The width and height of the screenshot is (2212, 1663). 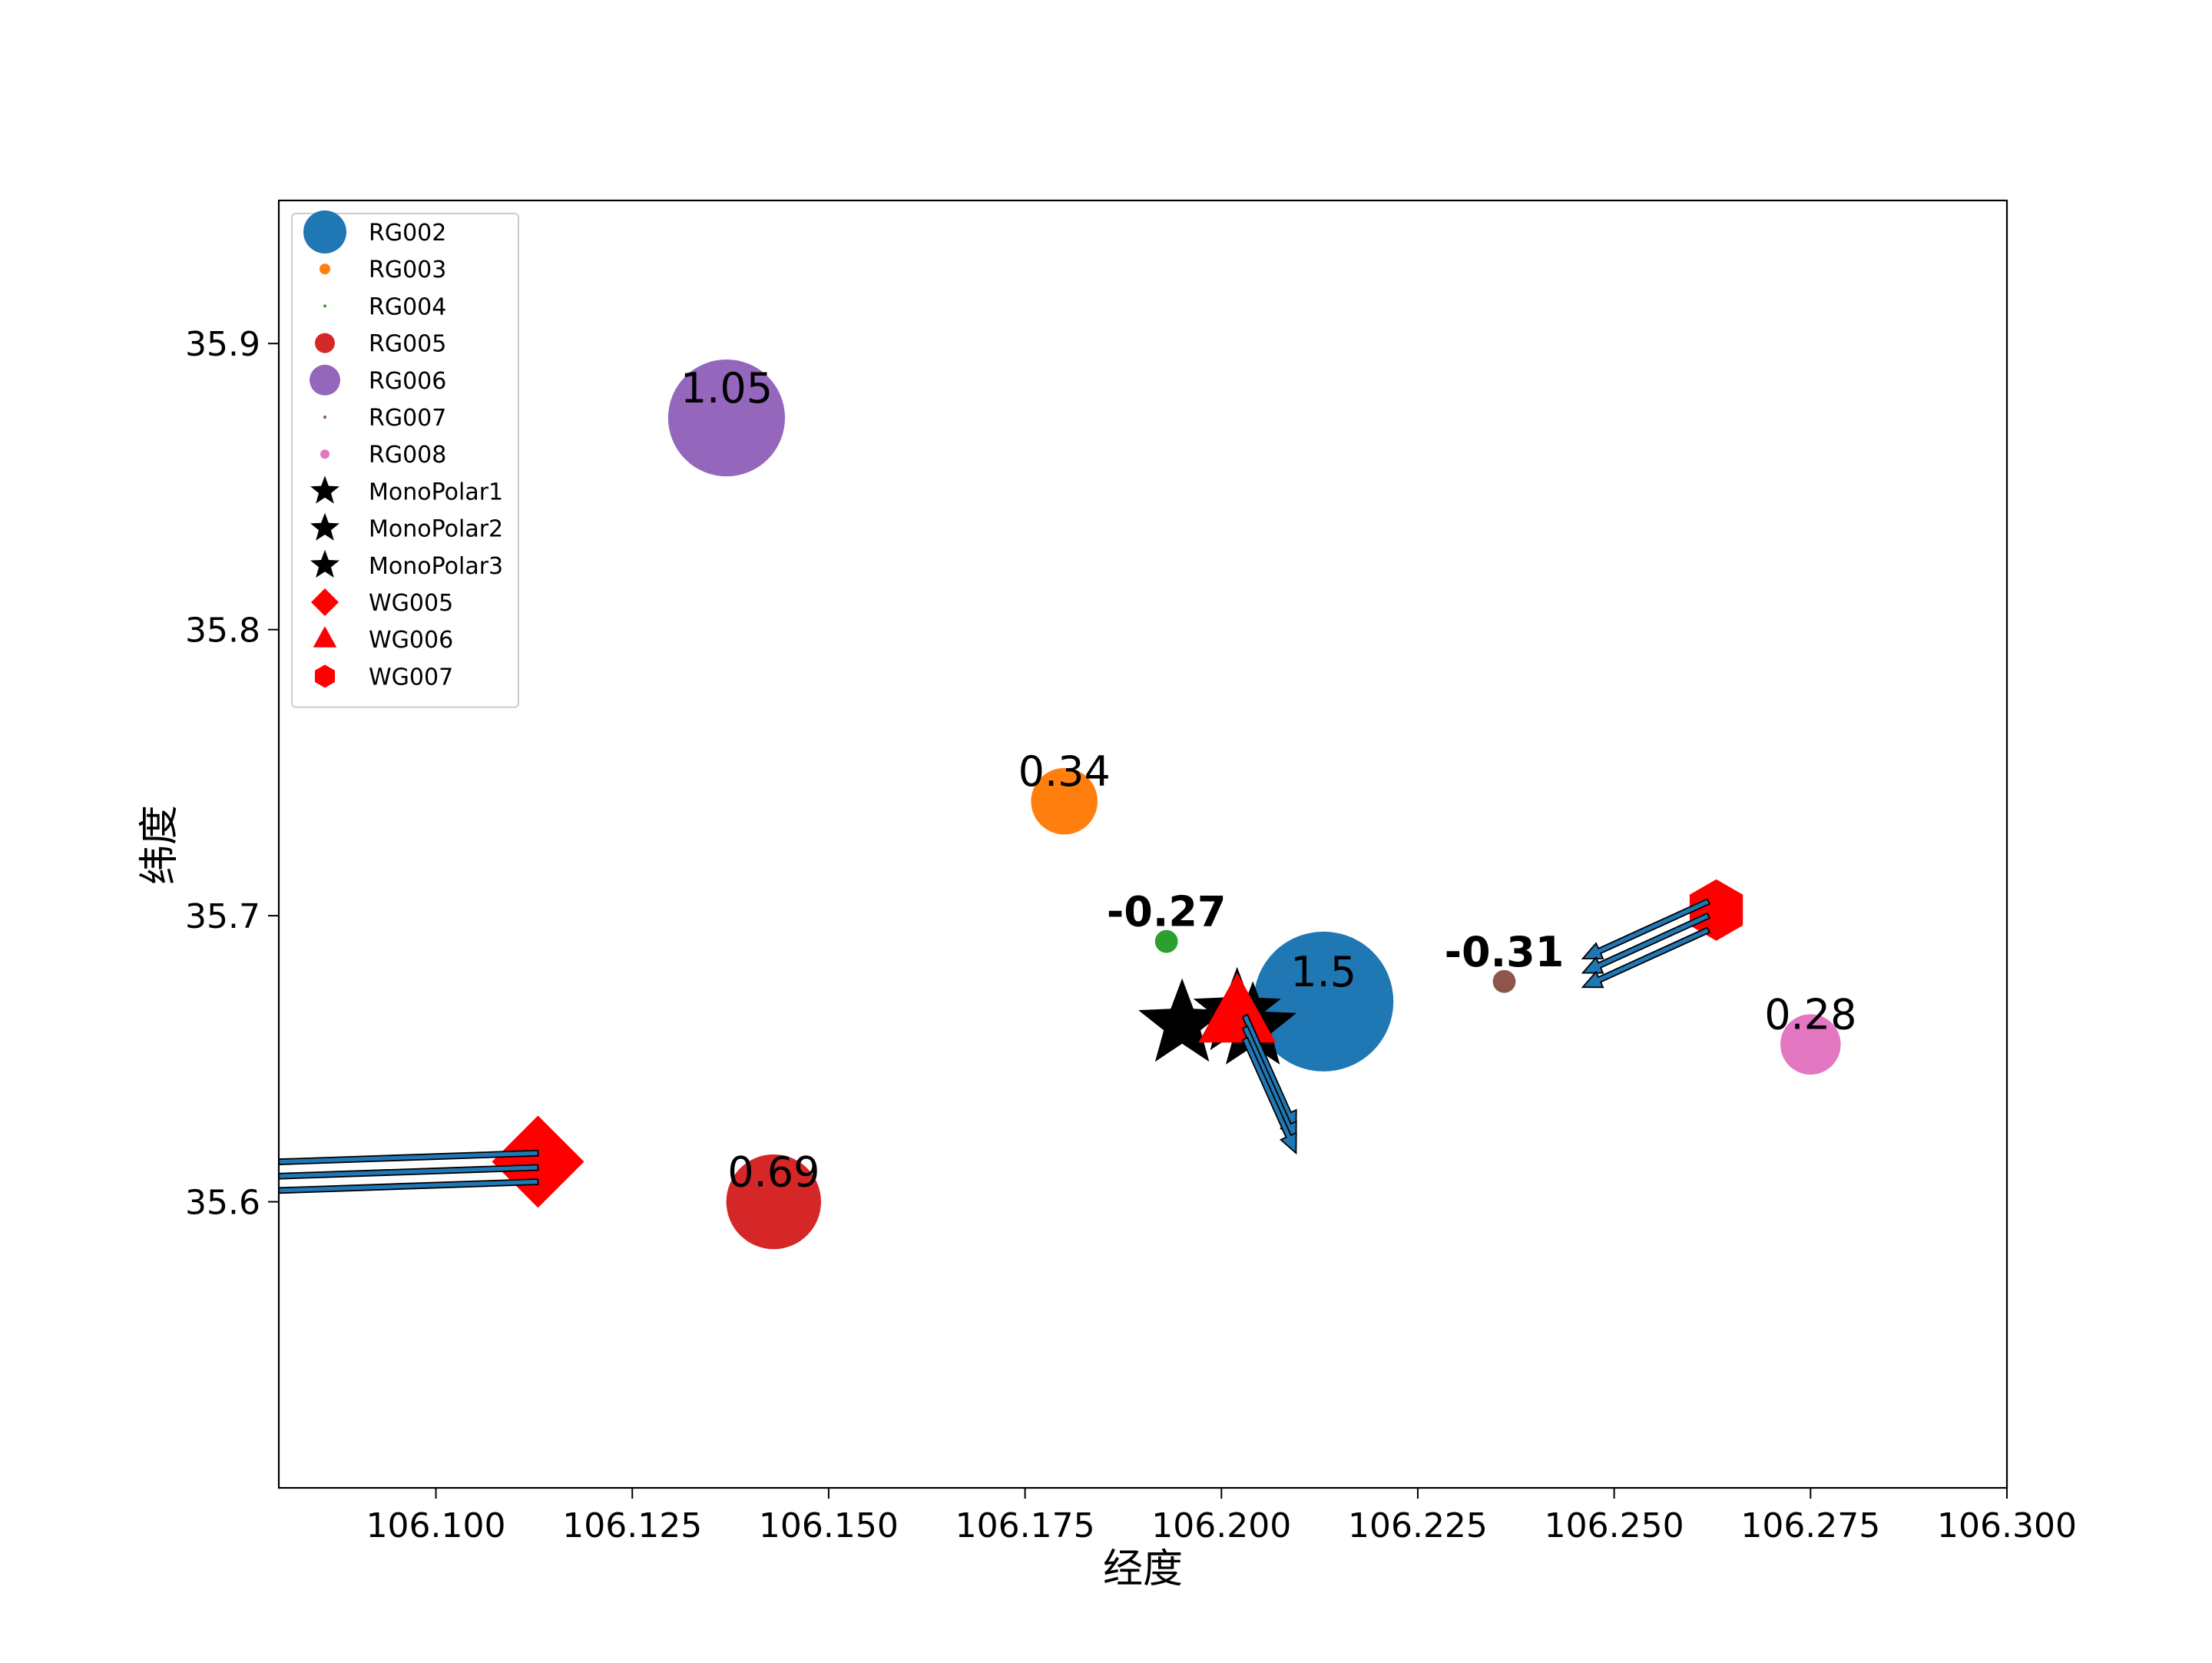 What do you see at coordinates (2007, 1525) in the screenshot?
I see `x-tick-label: 106.300` at bounding box center [2007, 1525].